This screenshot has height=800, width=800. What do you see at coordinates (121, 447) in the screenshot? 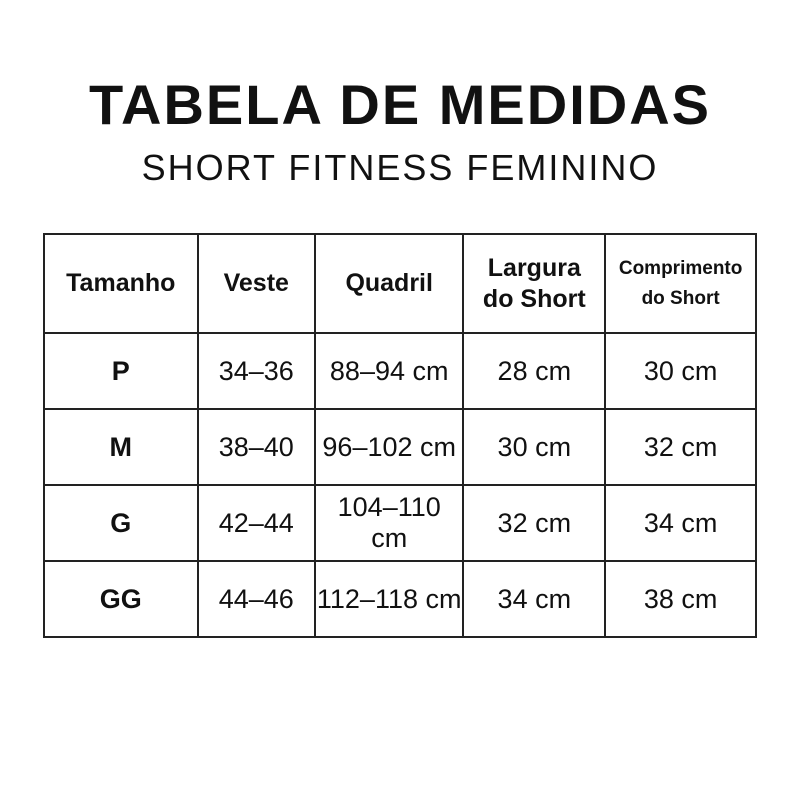
I see `cell-size: M` at bounding box center [121, 447].